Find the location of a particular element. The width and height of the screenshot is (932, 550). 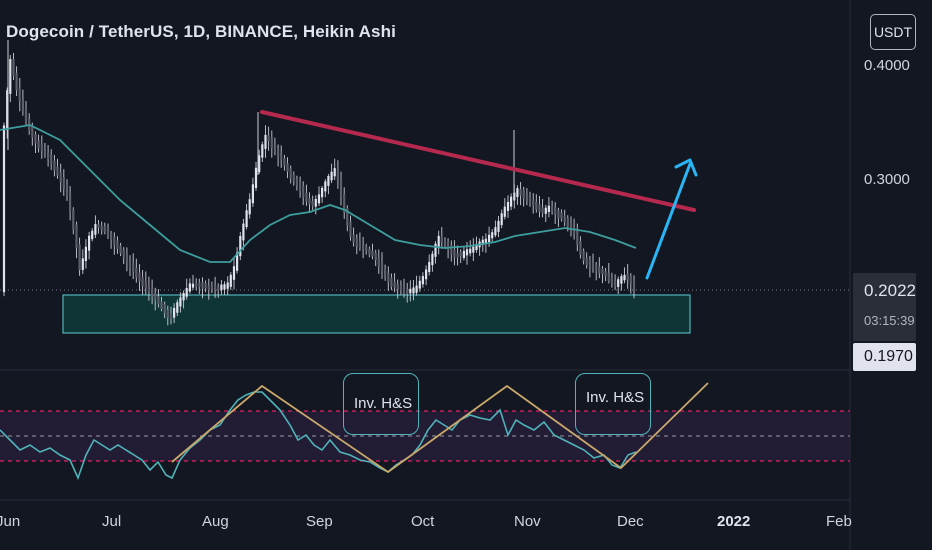

time-axis-label: Dec is located at coordinates (630, 521).